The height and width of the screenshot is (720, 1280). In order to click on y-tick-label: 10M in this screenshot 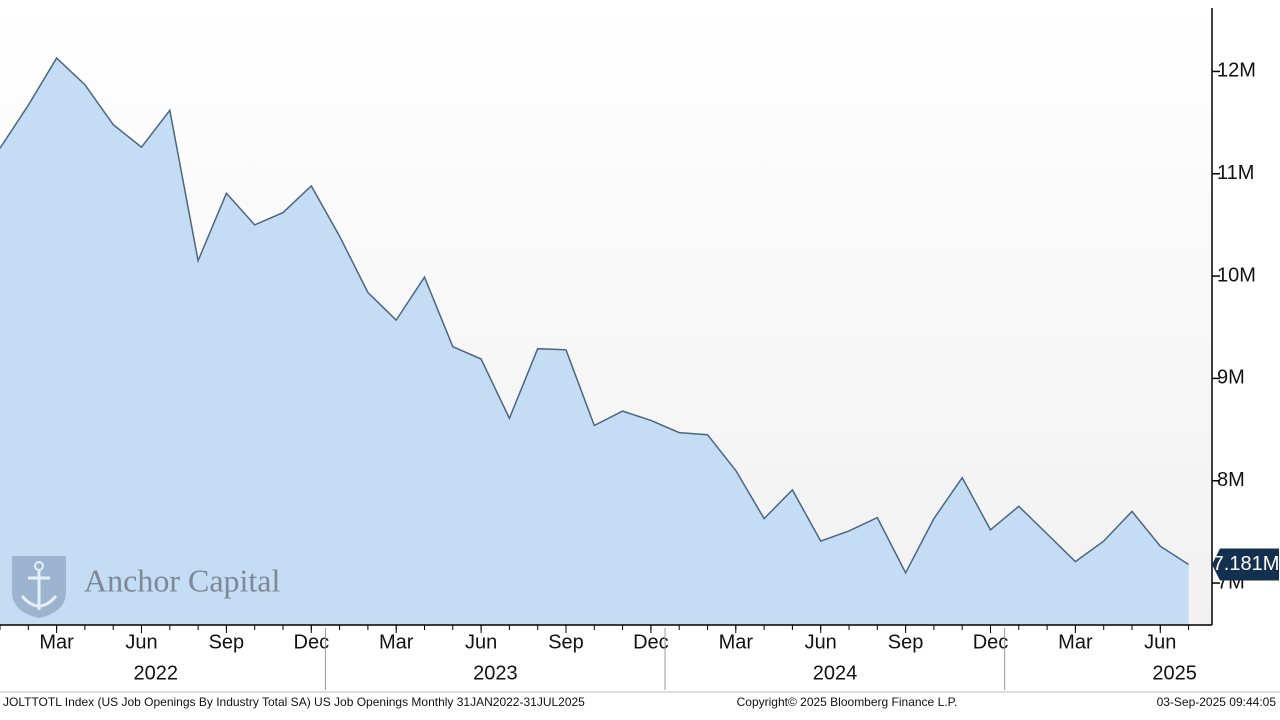, I will do `click(1236, 275)`.